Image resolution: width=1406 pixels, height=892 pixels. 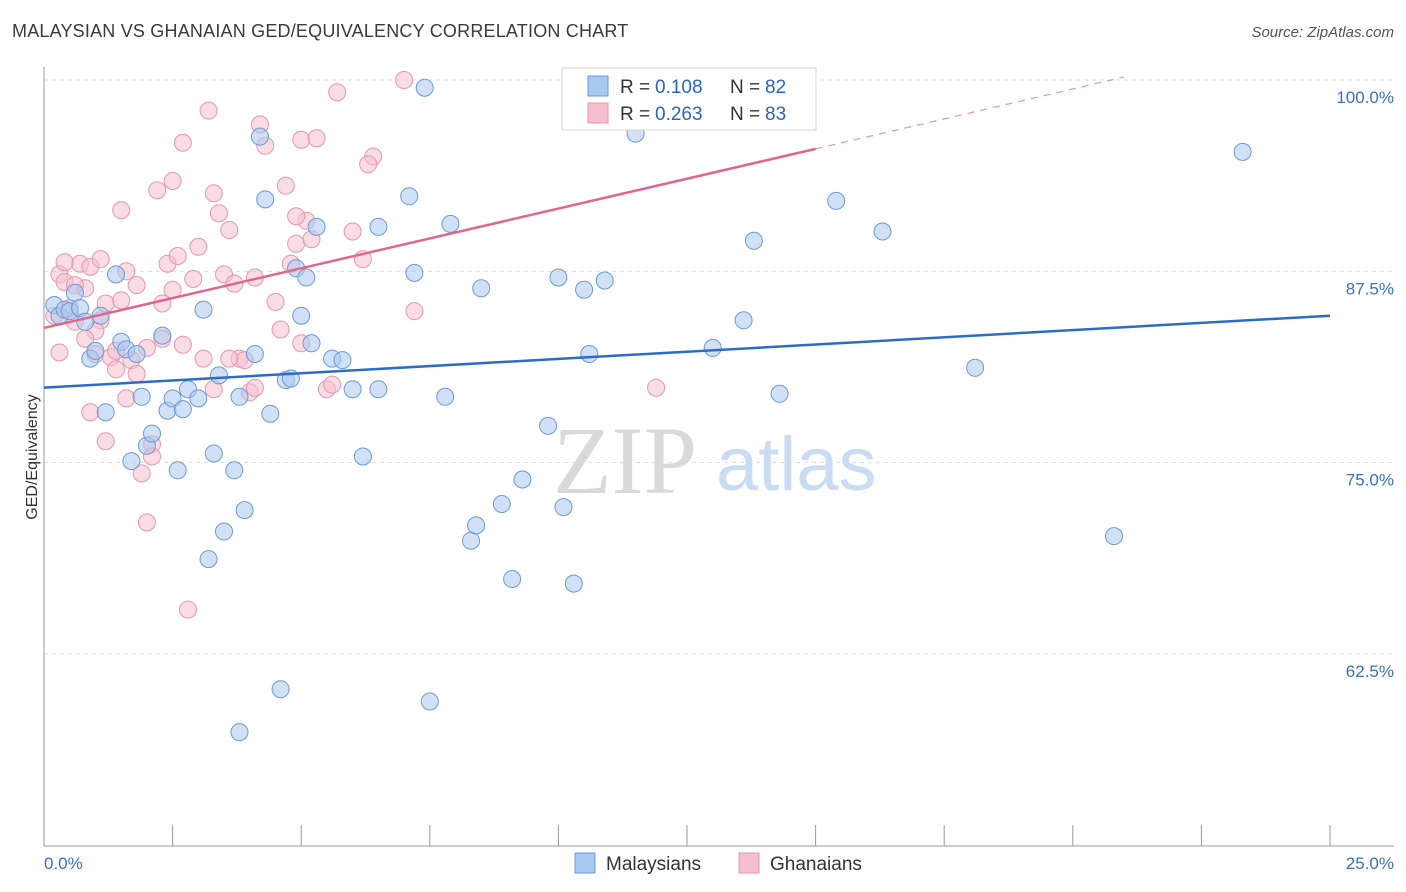 What do you see at coordinates (1365, 97) in the screenshot?
I see `y-tick-label-3: 100.0%` at bounding box center [1365, 97].